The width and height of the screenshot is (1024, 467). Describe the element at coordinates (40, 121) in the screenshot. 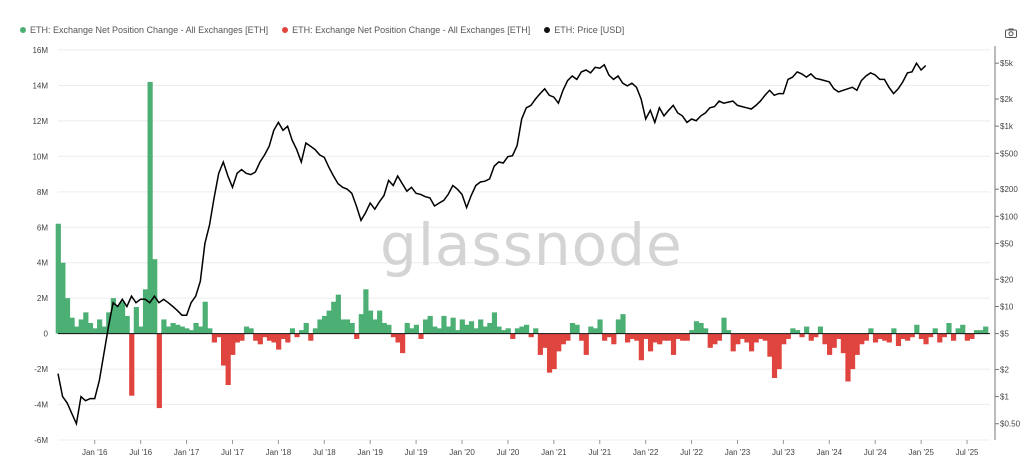

I see `left-tick-label-2: 12M` at that location.